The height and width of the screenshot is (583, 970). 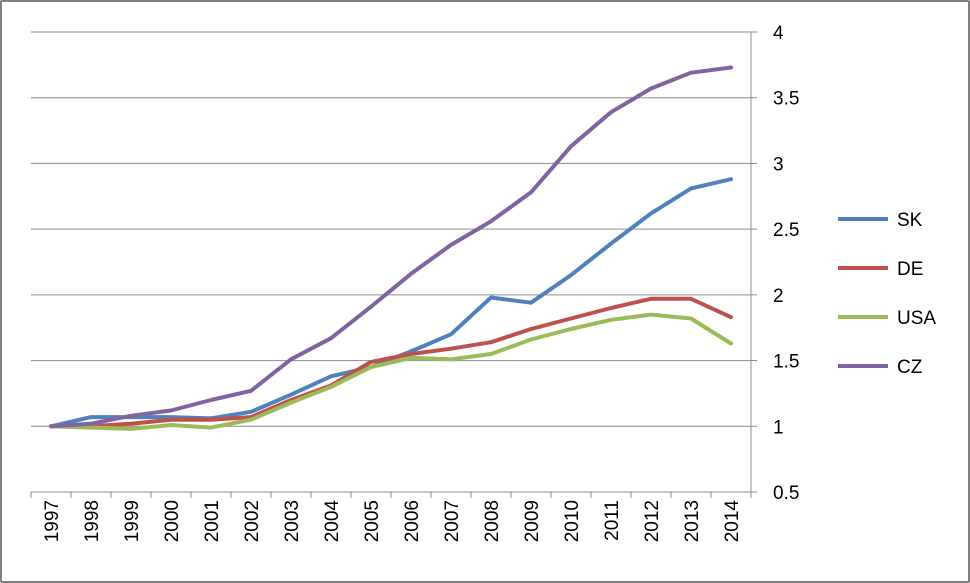 What do you see at coordinates (786, 493) in the screenshot?
I see `y-tick-label: 0.5` at bounding box center [786, 493].